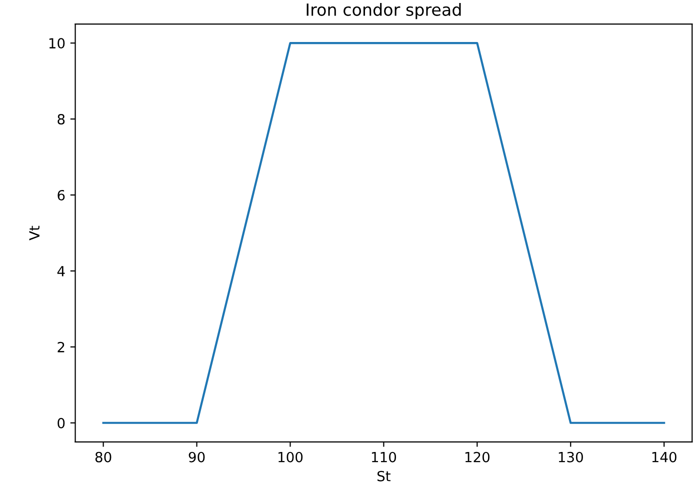 The width and height of the screenshot is (697, 501). I want to click on y-axis-title: Vt, so click(34, 233).